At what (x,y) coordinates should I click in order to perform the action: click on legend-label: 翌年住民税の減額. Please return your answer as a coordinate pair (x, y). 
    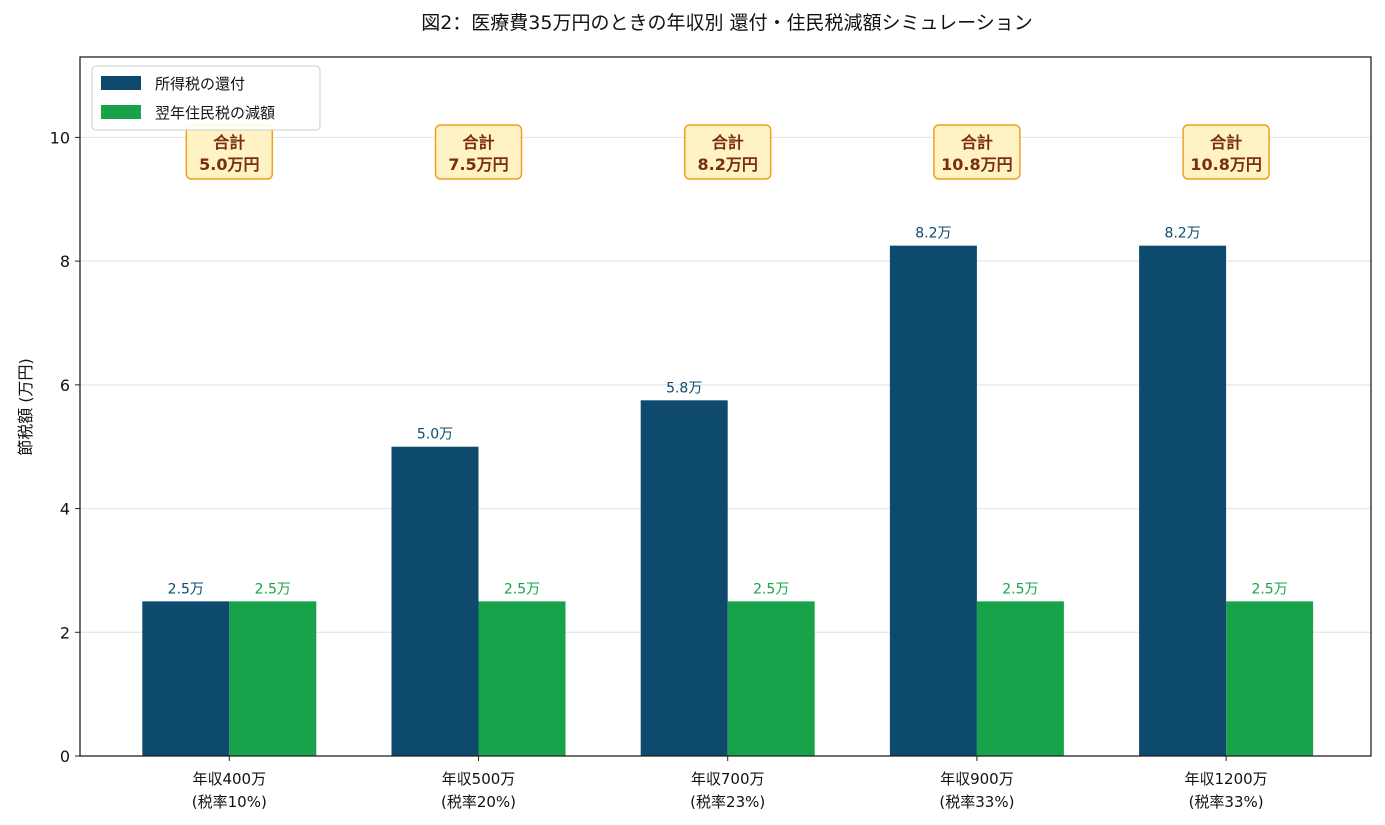
    Looking at the image, I should click on (215, 113).